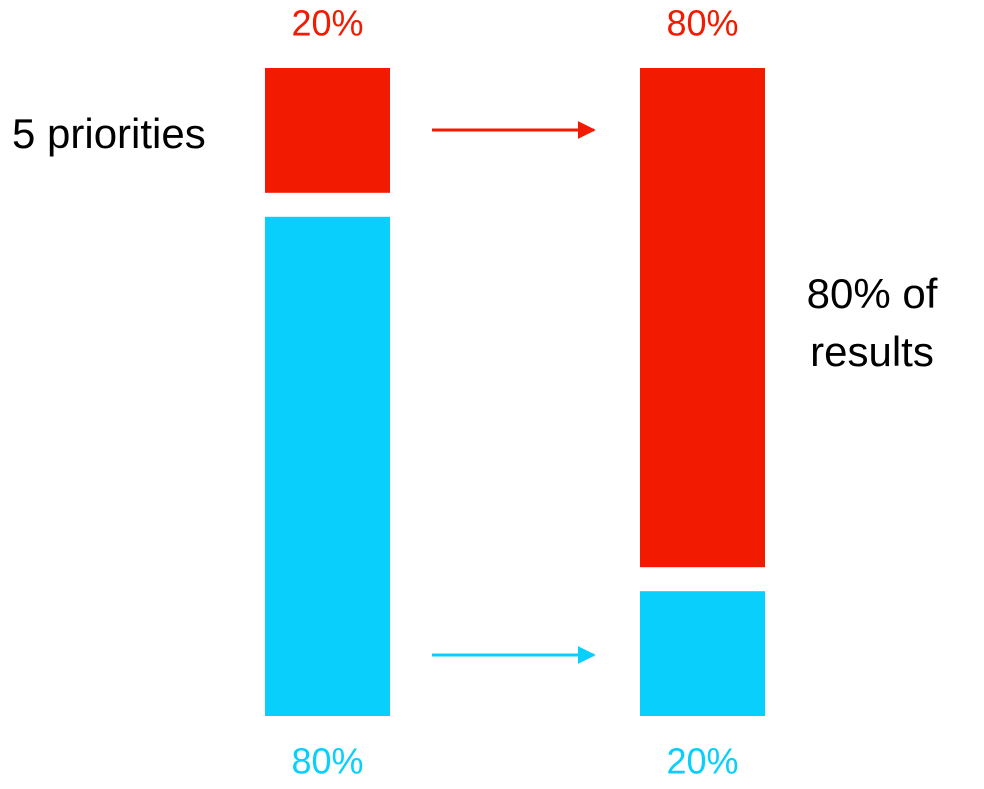 The image size is (984, 789). What do you see at coordinates (109, 133) in the screenshot?
I see `annotation: 5 priorities` at bounding box center [109, 133].